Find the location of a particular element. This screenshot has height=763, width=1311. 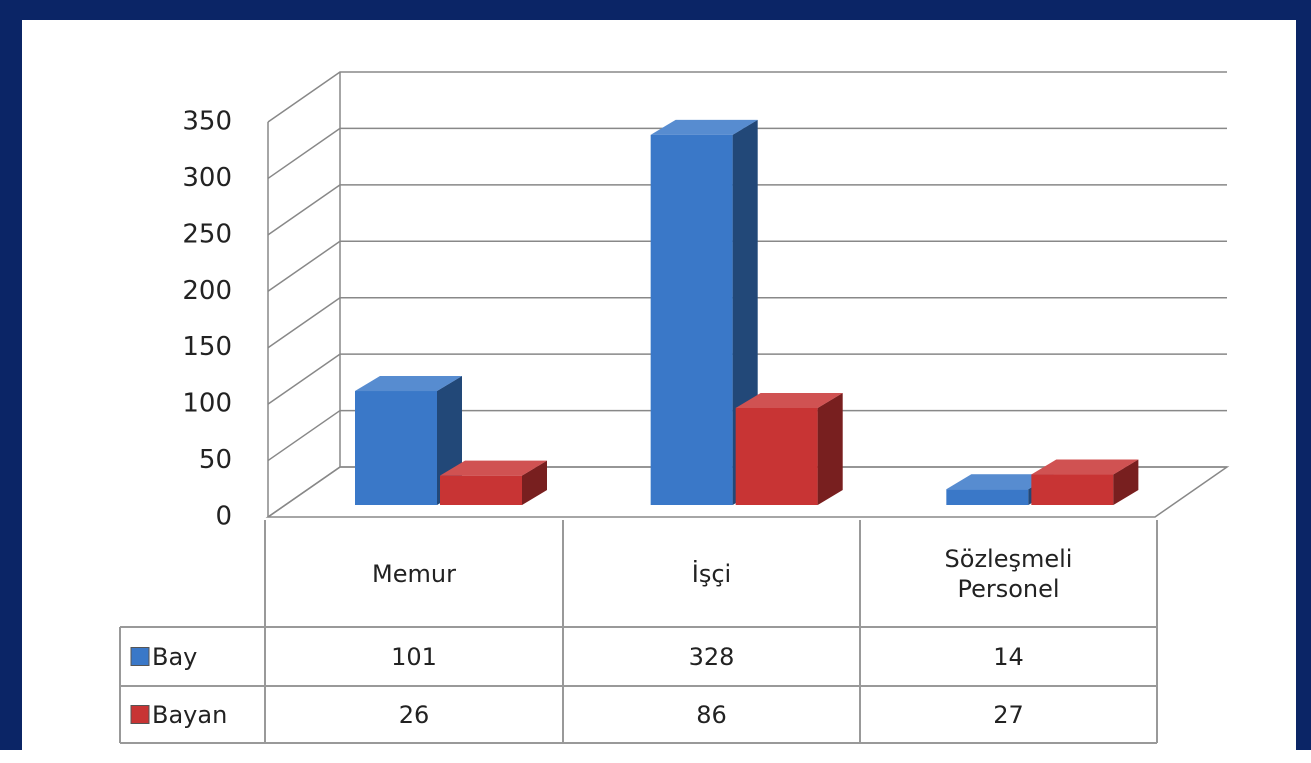

category-label: İşçi is located at coordinates (711, 573).